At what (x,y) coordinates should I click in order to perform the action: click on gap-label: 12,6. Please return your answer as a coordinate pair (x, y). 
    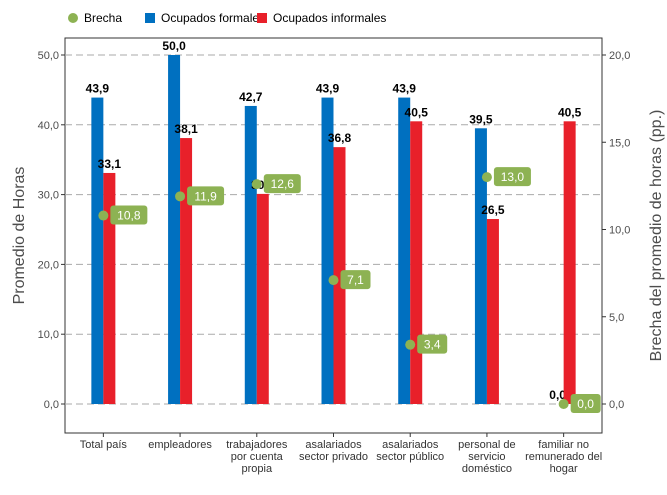
    Looking at the image, I should click on (283, 184).